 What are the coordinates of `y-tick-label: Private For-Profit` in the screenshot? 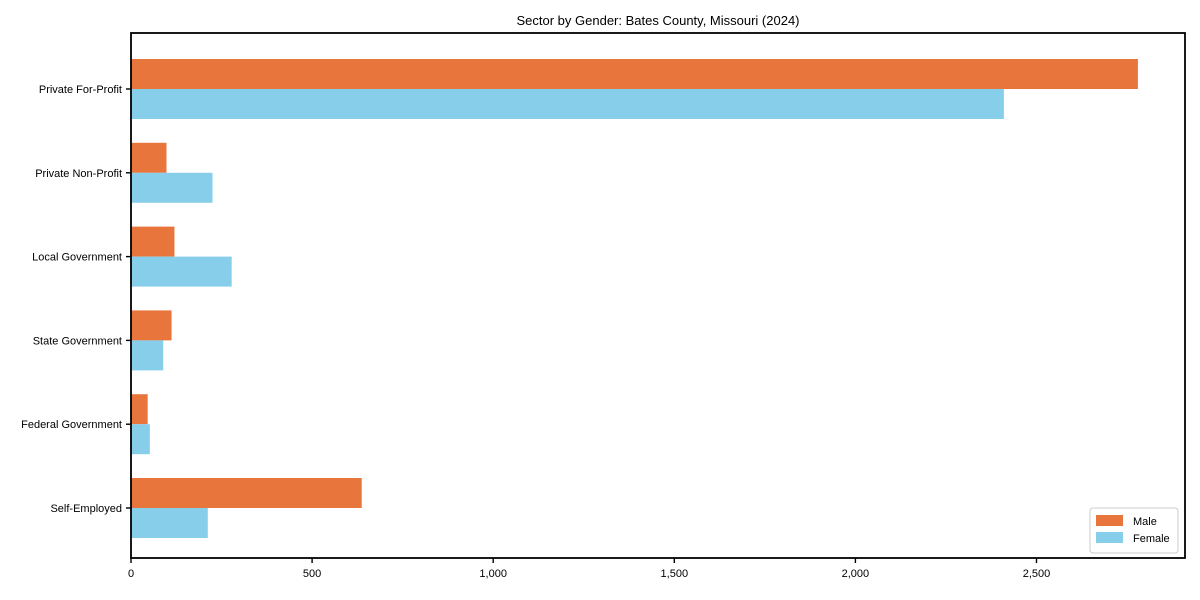 It's located at (80, 90).